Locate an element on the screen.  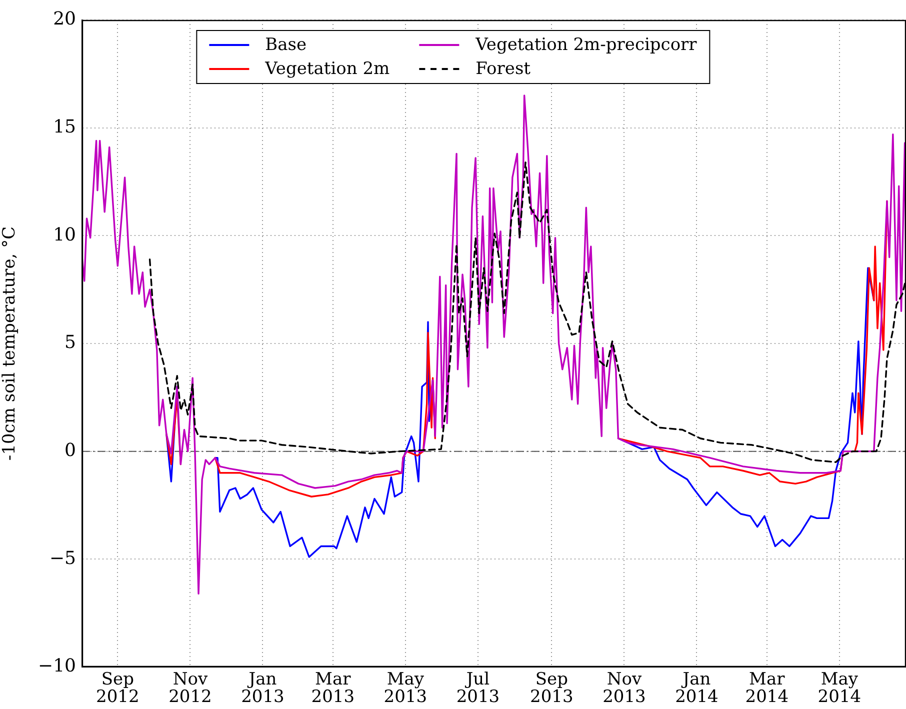
x-tick-label: Sep 2012 is located at coordinates (118, 688).